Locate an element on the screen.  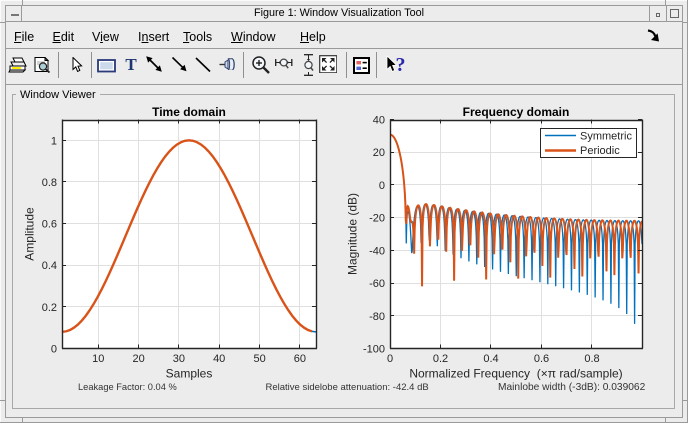
svg-text: T is located at coordinates (131, 64).